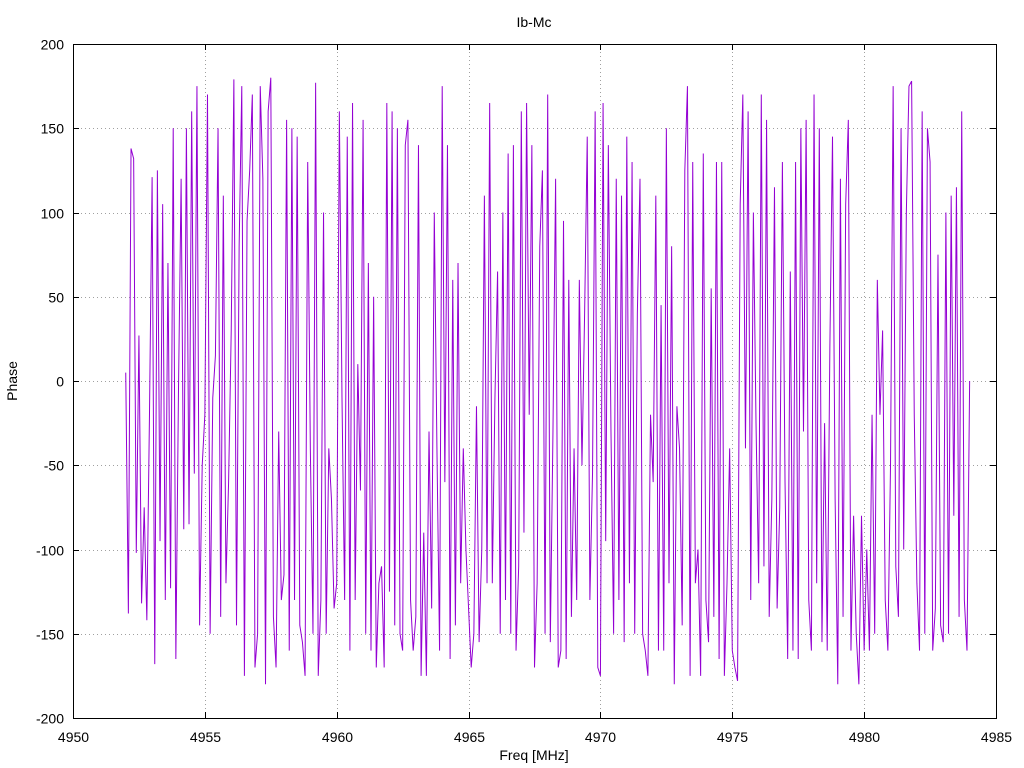 This screenshot has height=768, width=1024. What do you see at coordinates (864, 737) in the screenshot?
I see `x-tick-label: 4980` at bounding box center [864, 737].